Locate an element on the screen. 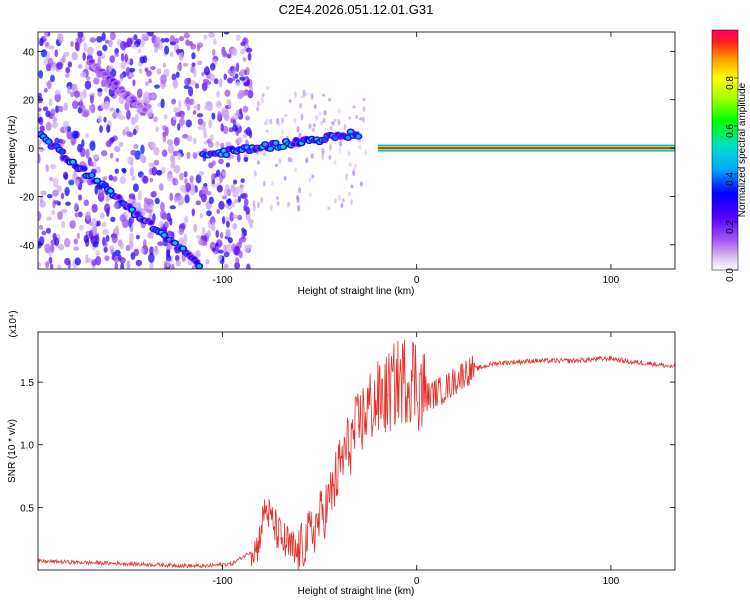 The image size is (750, 605). rising-trace-point is located at coordinates (275, 142).